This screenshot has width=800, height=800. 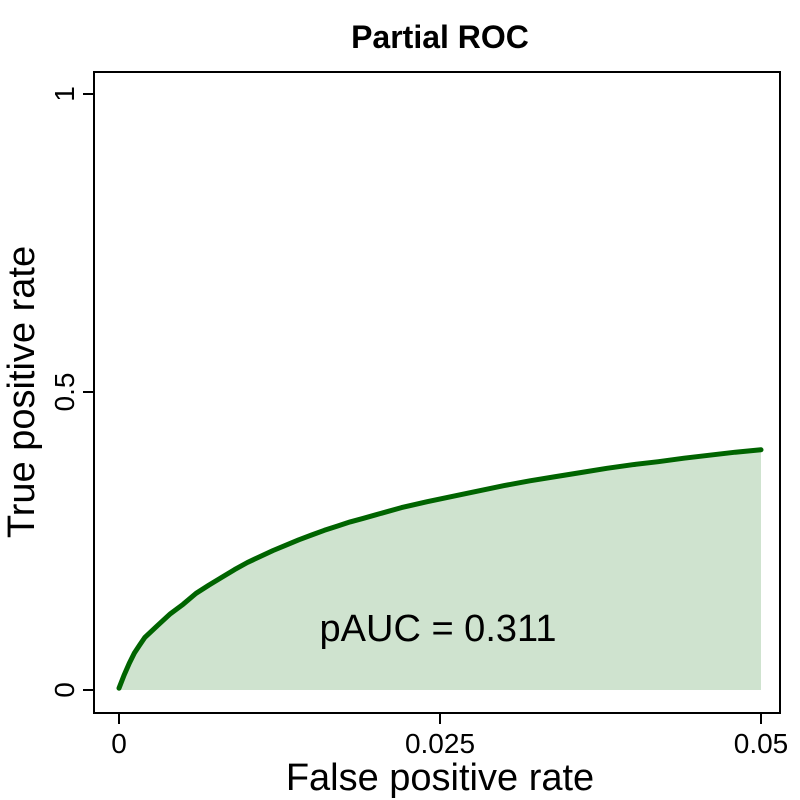 What do you see at coordinates (64, 690) in the screenshot?
I see `y-tick-label: 0` at bounding box center [64, 690].